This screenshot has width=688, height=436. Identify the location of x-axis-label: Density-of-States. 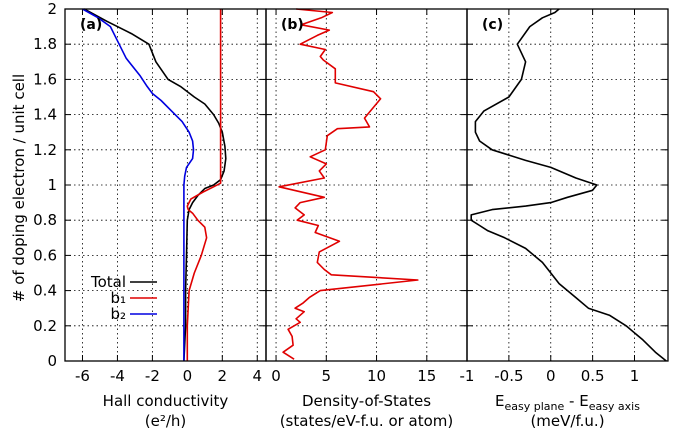
(366, 401).